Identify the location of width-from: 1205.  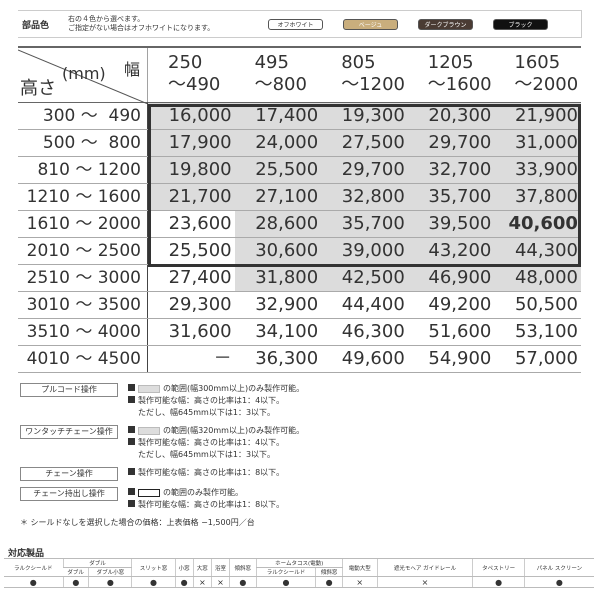
(450, 62).